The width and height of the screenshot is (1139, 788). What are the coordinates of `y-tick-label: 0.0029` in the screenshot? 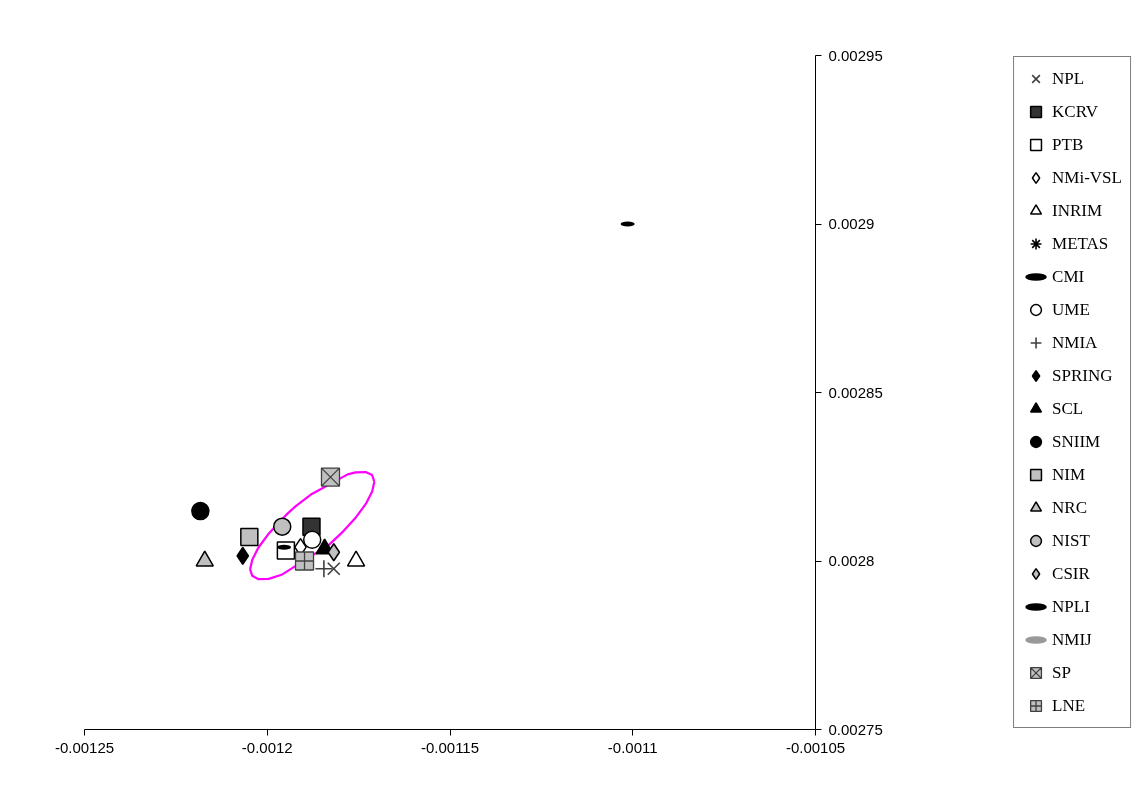 It's located at (851, 223).